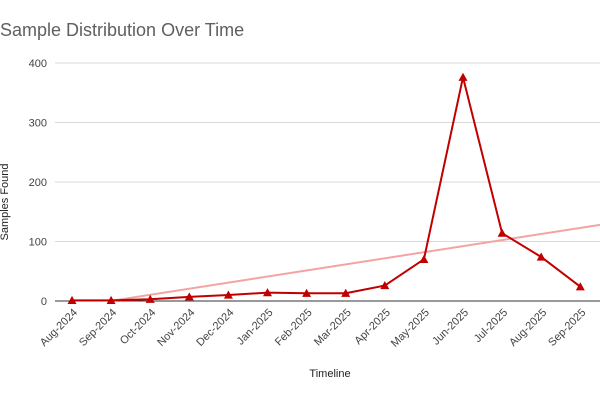  I want to click on y-tick-label: 400, so click(38, 64).